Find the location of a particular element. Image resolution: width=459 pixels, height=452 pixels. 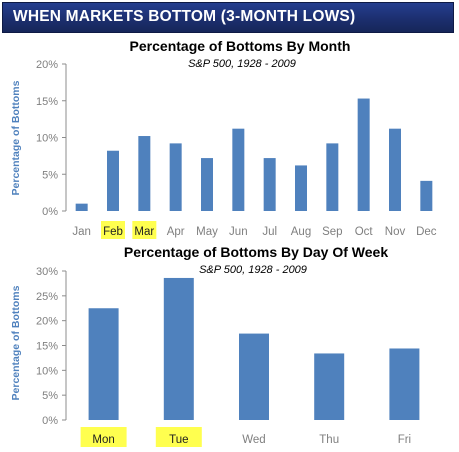

x-tick-label: Mon is located at coordinates (103, 440).